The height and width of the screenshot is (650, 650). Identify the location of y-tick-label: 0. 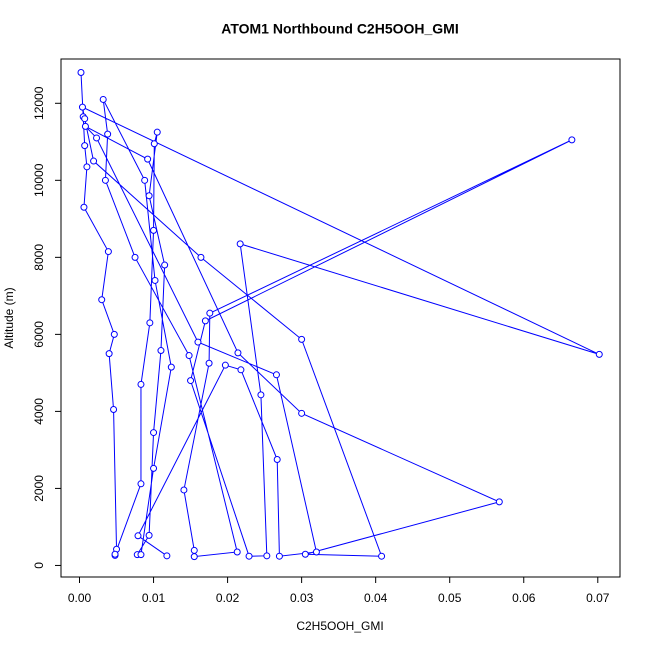
(39, 565).